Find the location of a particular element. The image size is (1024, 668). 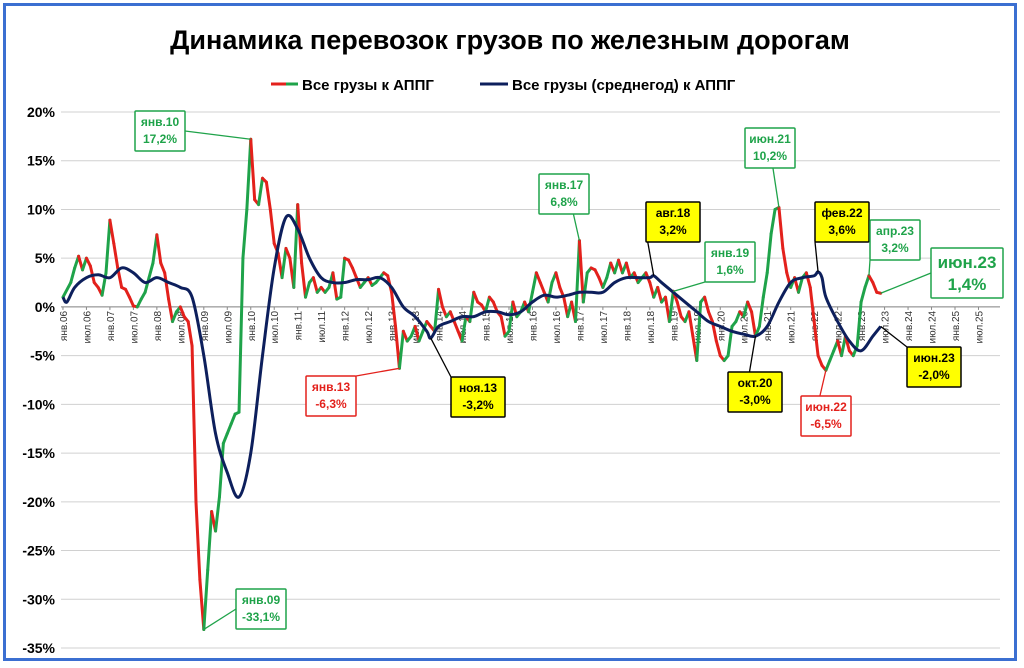

annotation-label: авг.18 is located at coordinates (673, 213).